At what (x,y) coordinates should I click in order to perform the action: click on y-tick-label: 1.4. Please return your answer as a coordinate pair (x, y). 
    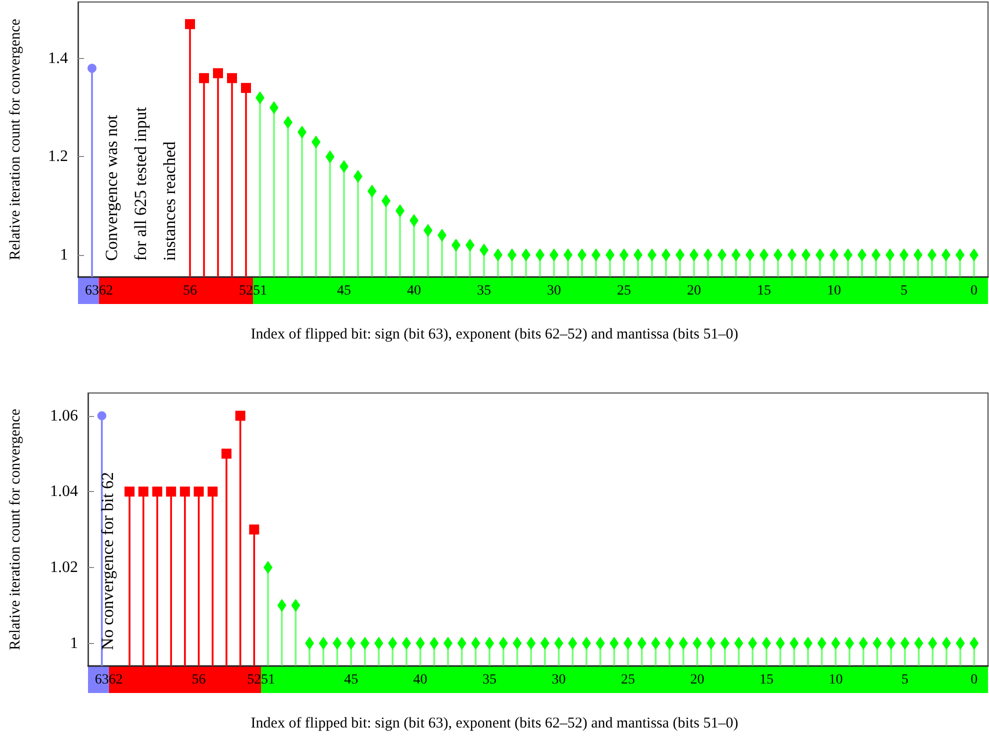
    Looking at the image, I should click on (58, 58).